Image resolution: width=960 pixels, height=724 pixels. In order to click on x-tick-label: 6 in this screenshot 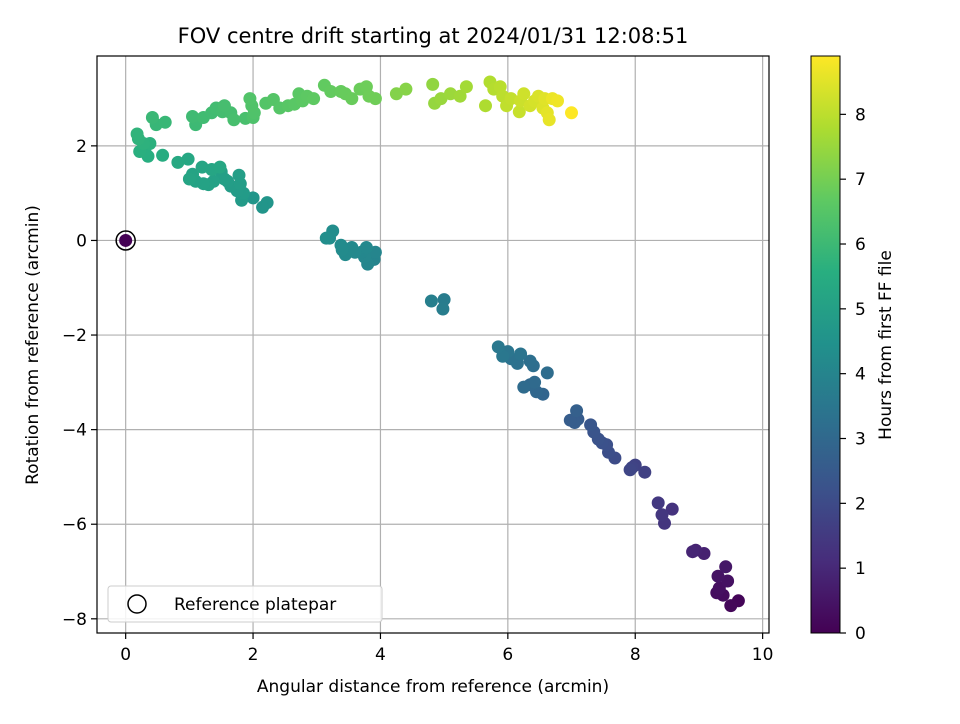, I will do `click(507, 655)`.